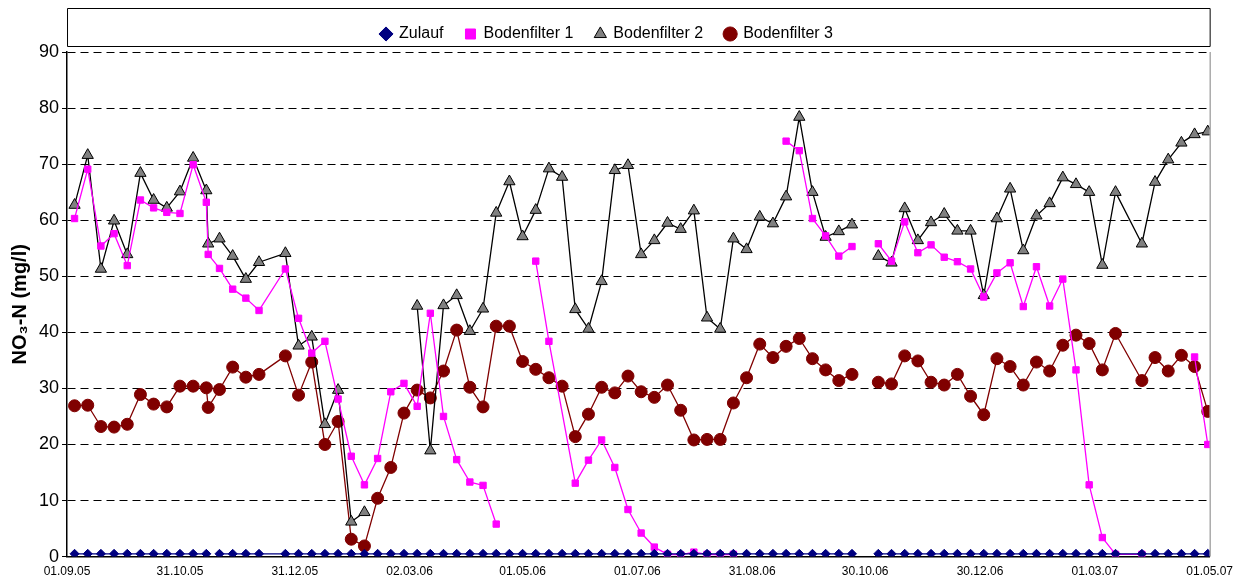 The image size is (1236, 586). What do you see at coordinates (49, 387) in the screenshot?
I see `y-tick-label: 30` at bounding box center [49, 387].